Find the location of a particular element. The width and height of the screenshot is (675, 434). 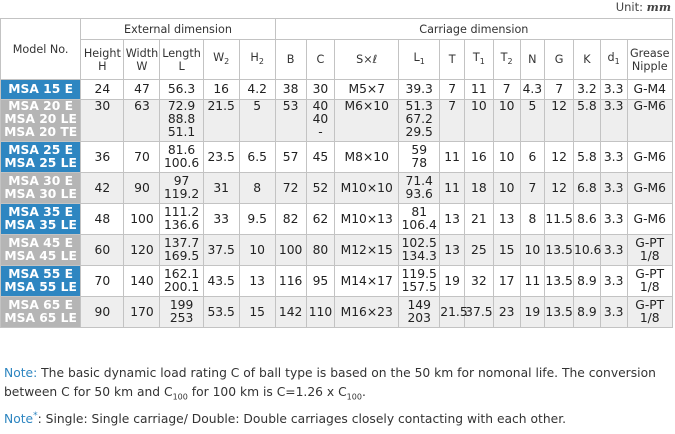

header-t1: T1 is located at coordinates (478, 59).